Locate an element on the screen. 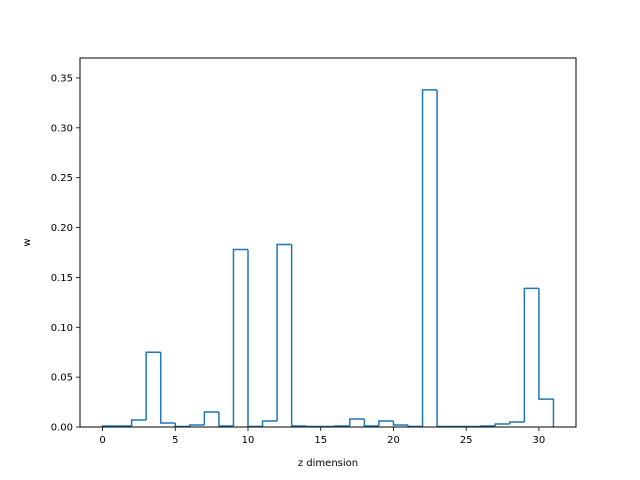 The width and height of the screenshot is (640, 480). x-tick-label: 5 is located at coordinates (175, 440).